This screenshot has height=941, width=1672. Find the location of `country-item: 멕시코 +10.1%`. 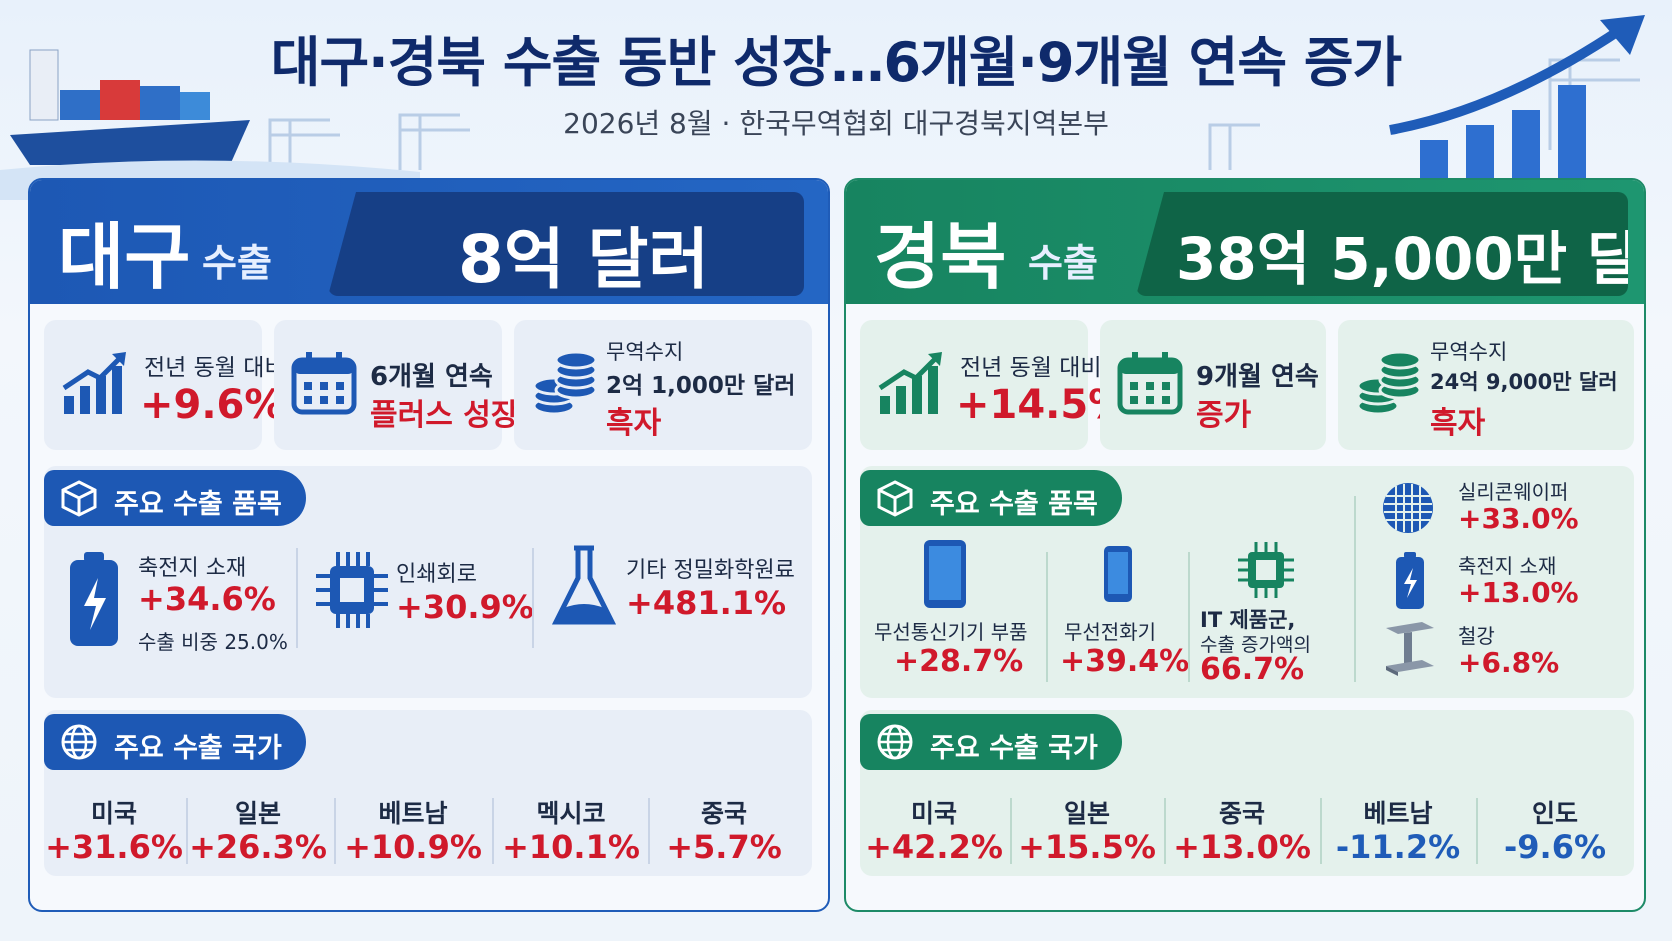

country-item: 멕시코 +10.1% is located at coordinates (571, 834).